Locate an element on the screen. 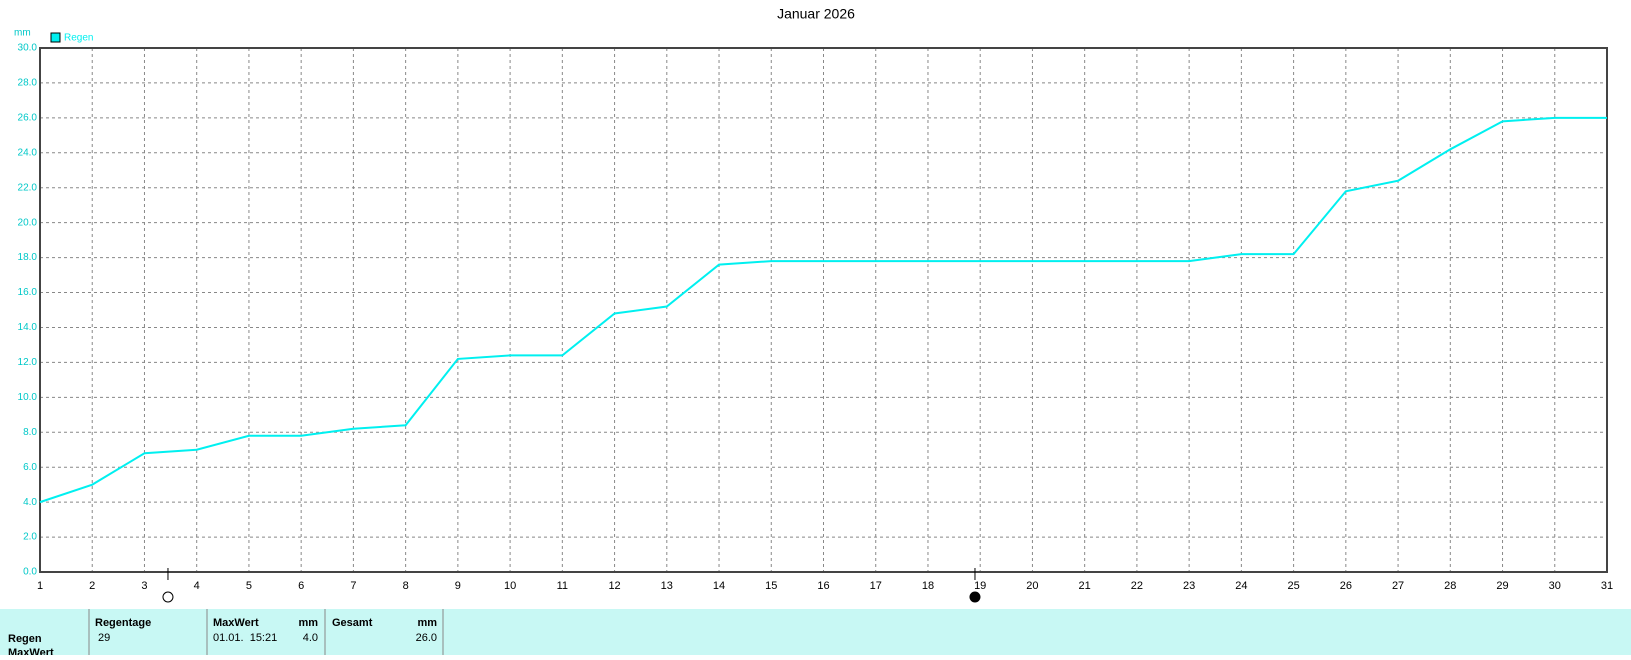 Image resolution: width=1631 pixels, height=660 pixels. table-cell: 26.0 is located at coordinates (426, 638).